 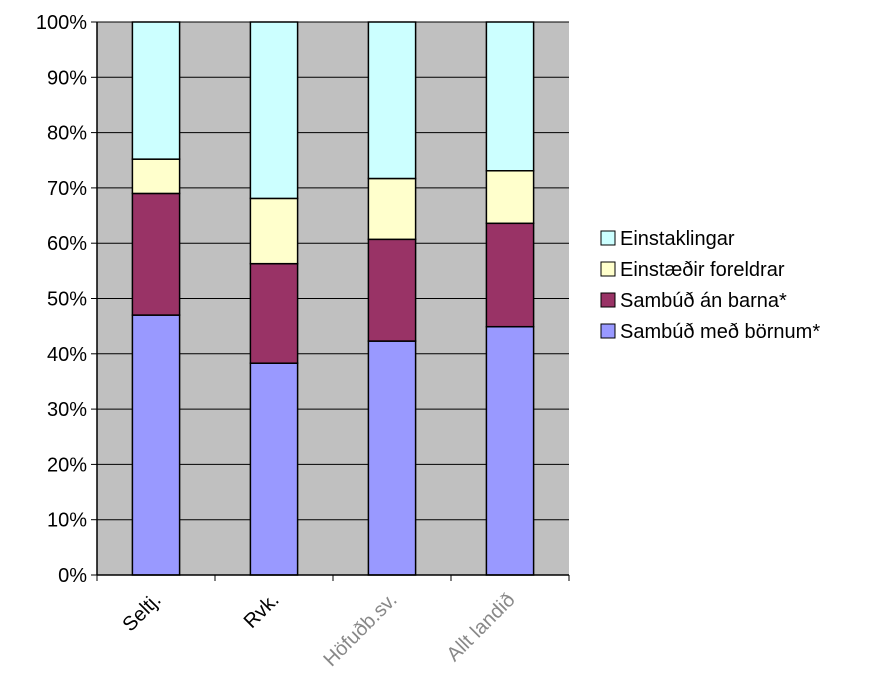 I want to click on y-tick-label: 60%, so click(x=67, y=244).